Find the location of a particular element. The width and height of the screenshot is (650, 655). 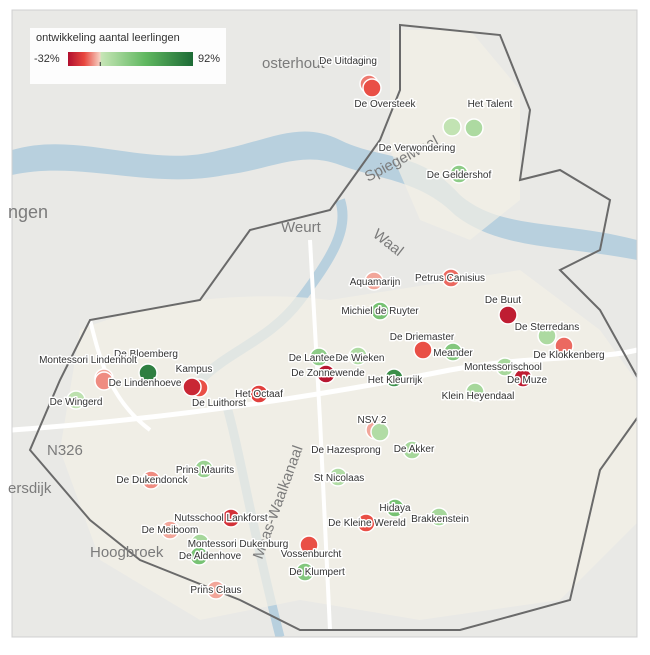

school-label: Het Kleurrijk is located at coordinates (395, 380).